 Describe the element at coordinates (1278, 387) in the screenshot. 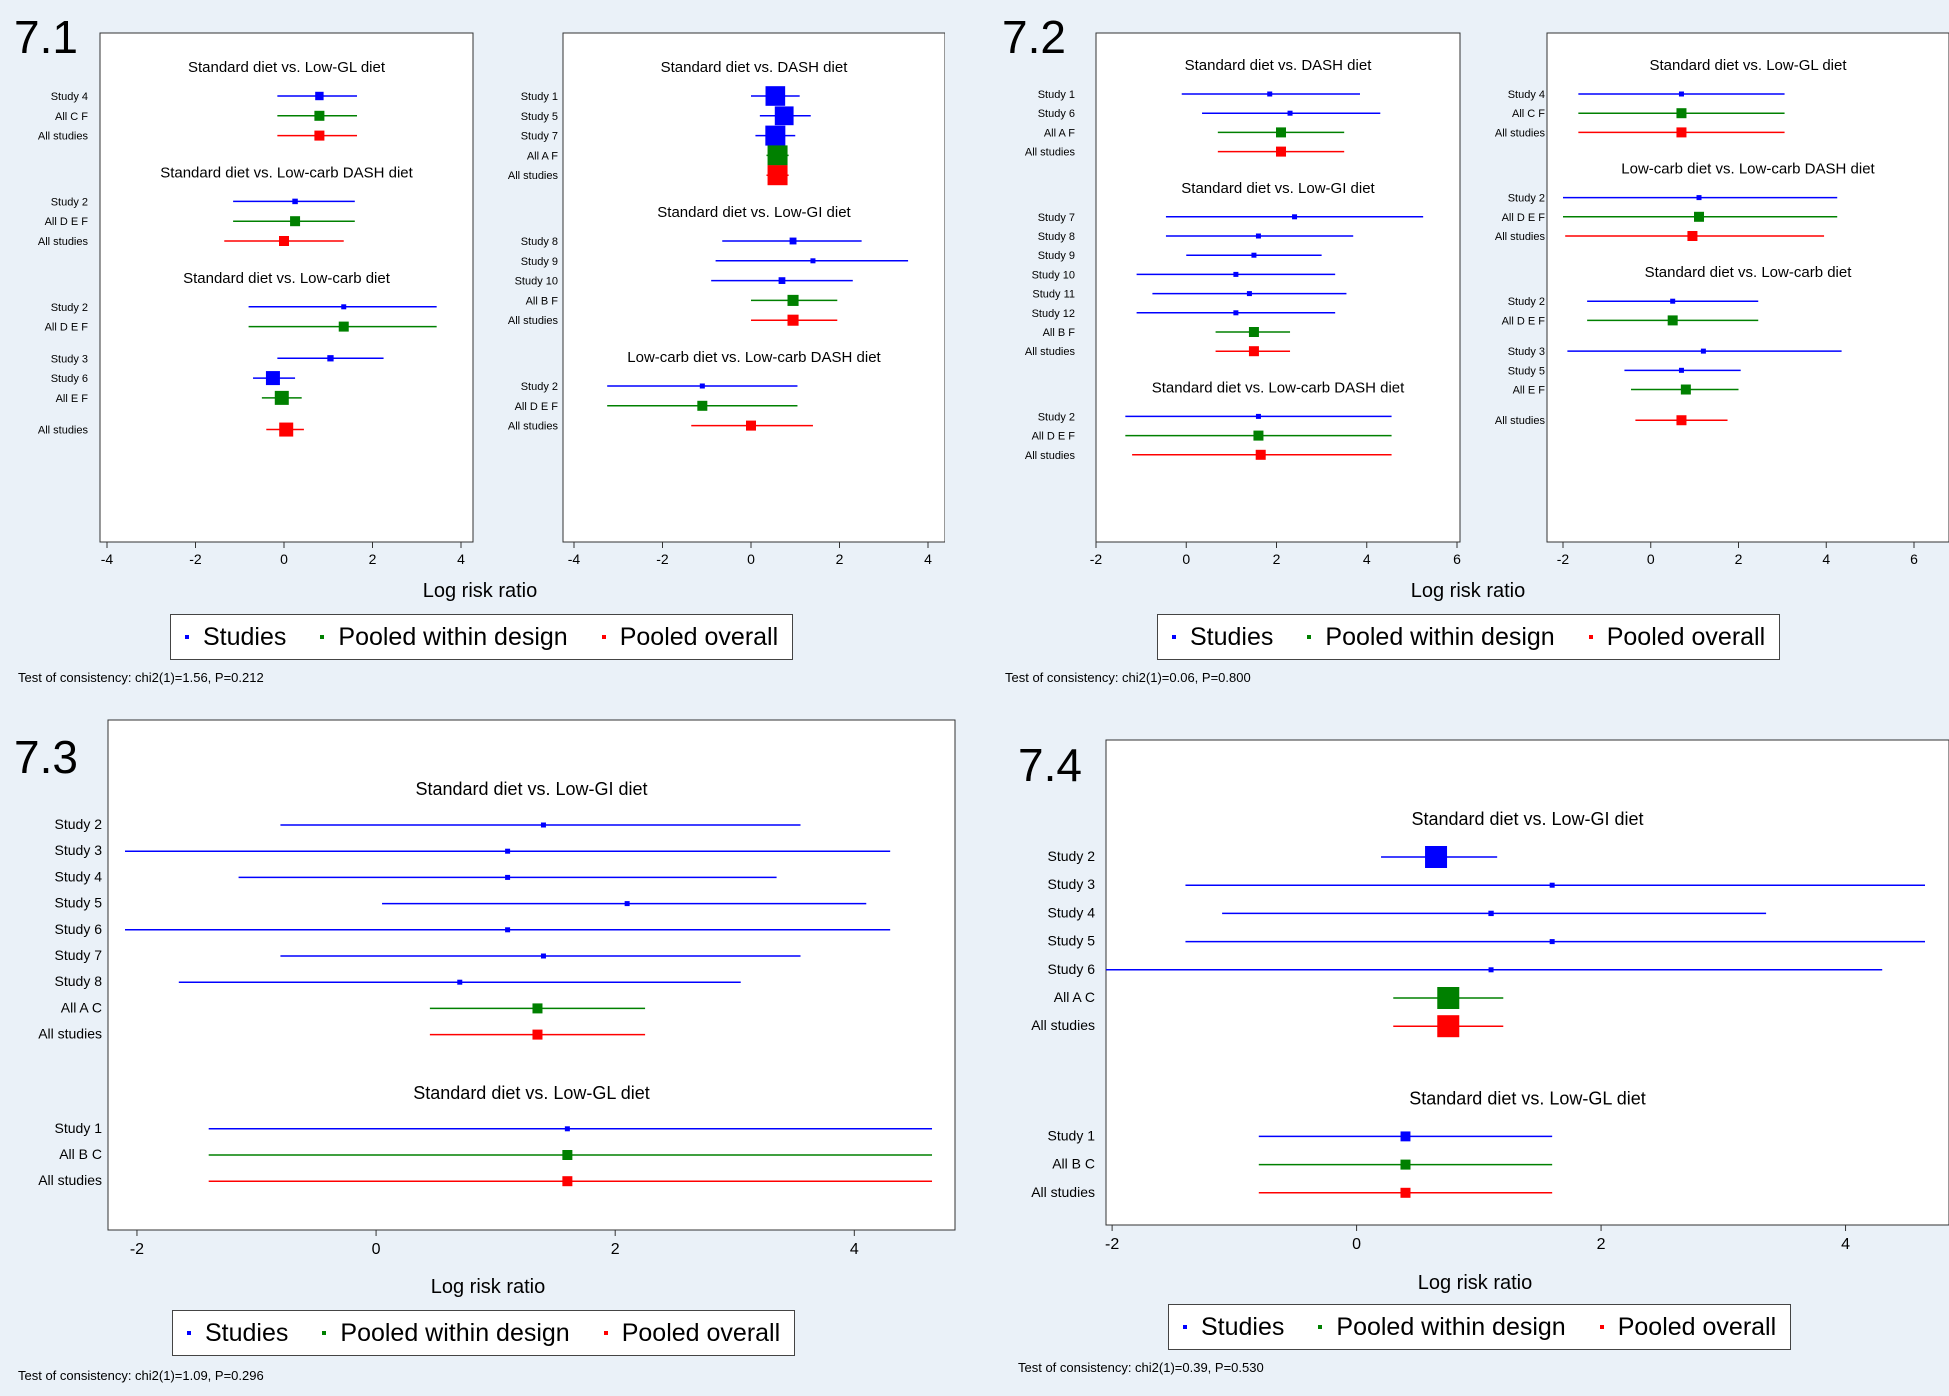

I see `group-title: Standard diet vs. Low-carb DASH diet` at that location.